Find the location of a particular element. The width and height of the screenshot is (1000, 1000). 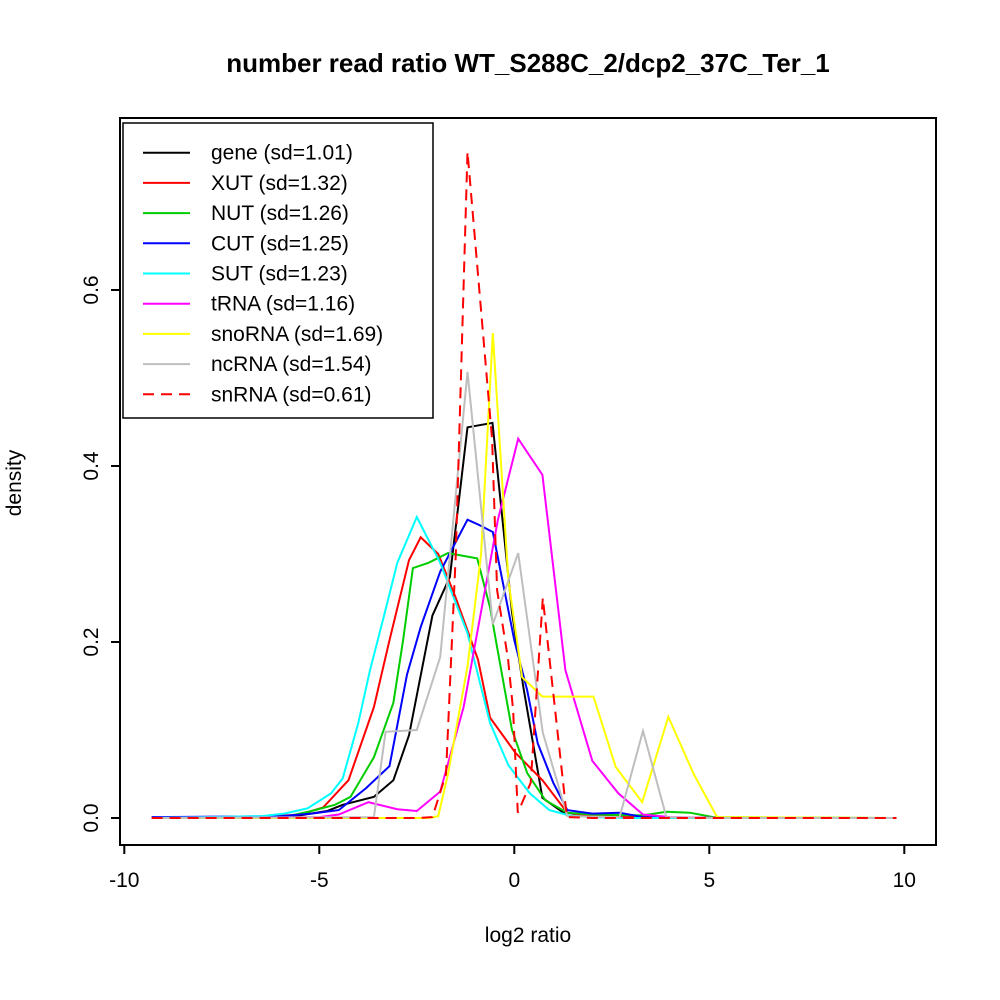

legend-box is located at coordinates (278, 270).